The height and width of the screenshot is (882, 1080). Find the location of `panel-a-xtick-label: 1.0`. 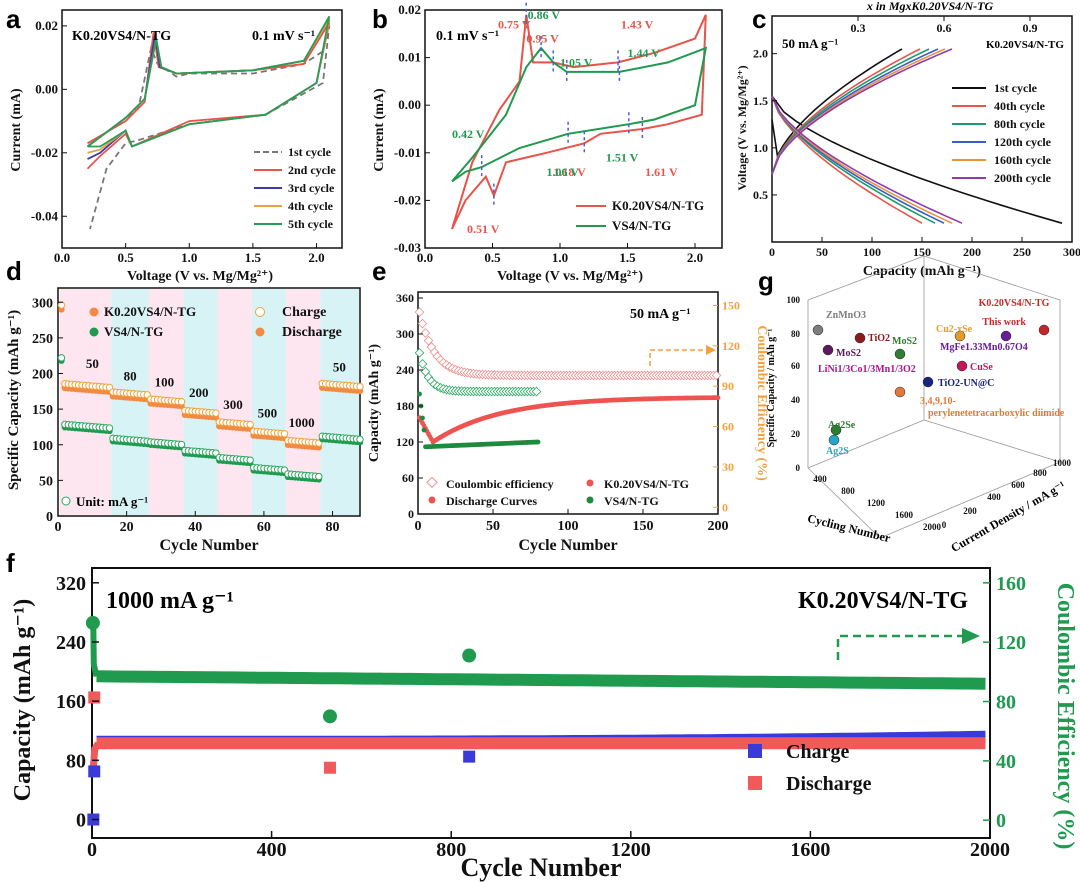

panel-a-xtick-label: 1.0 is located at coordinates (189, 257).